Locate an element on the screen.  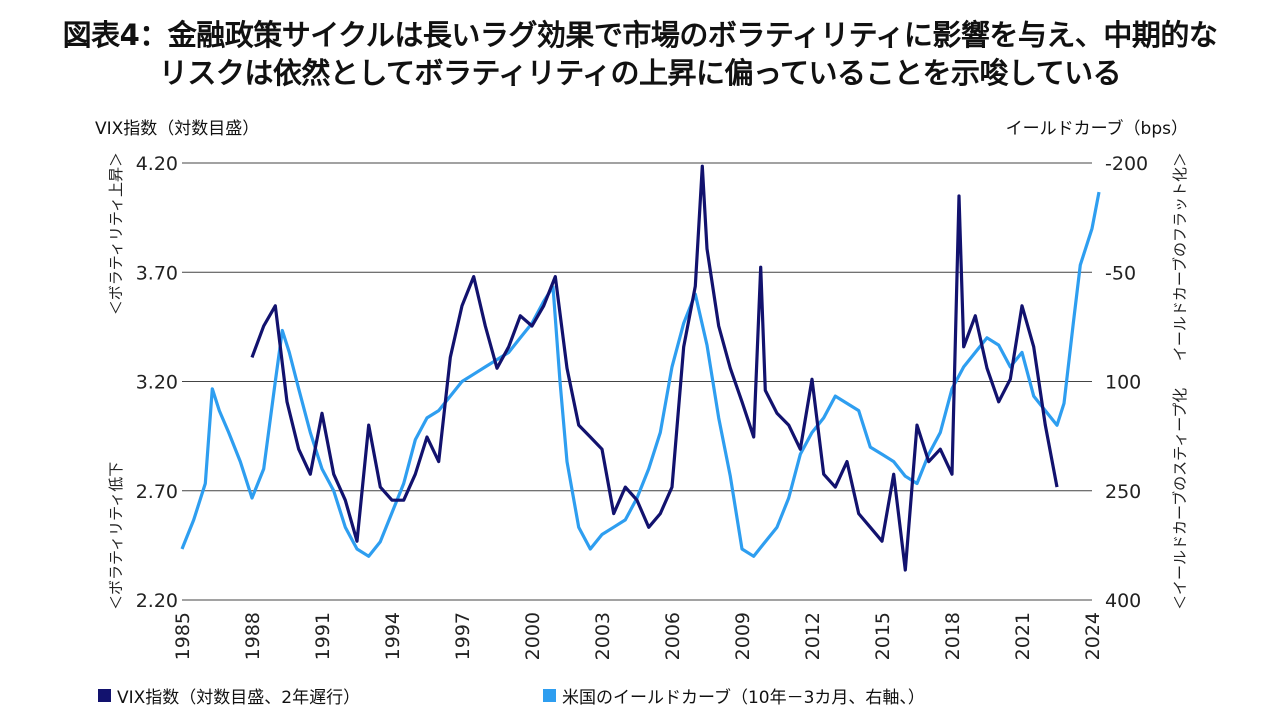
x-tick-label: 2024 is located at coordinates (1093, 636).